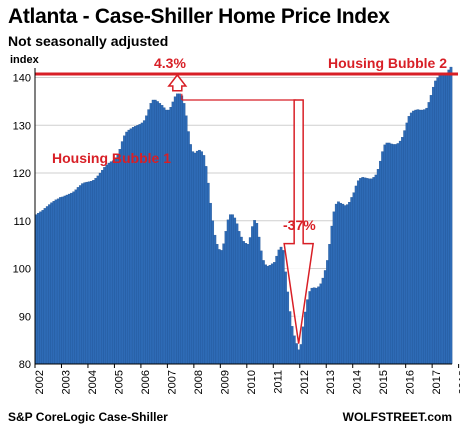  What do you see at coordinates (437, 382) in the screenshot?
I see `x-tick-label: 2017` at bounding box center [437, 382].